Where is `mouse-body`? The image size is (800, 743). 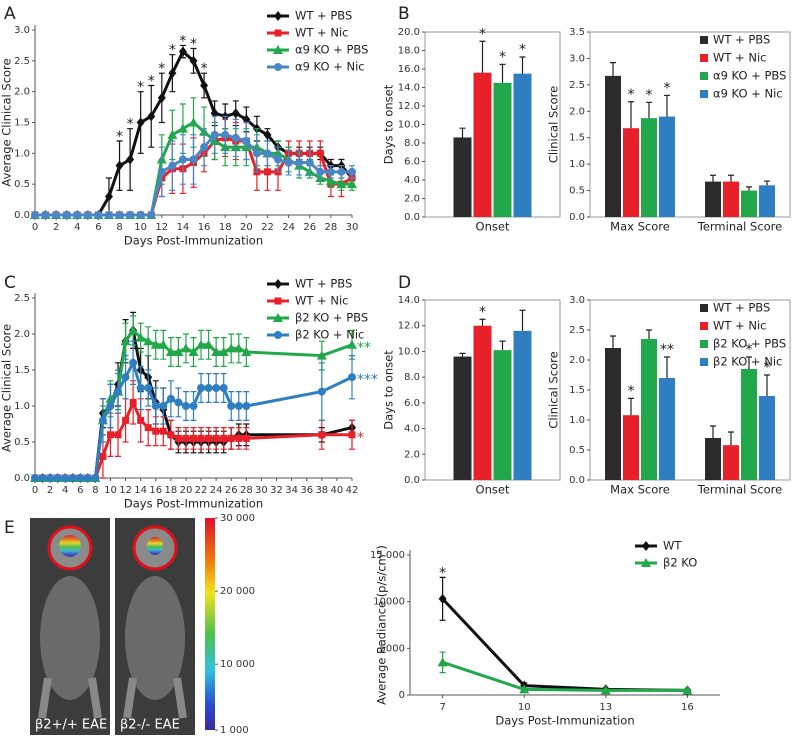 mouse-body is located at coordinates (70, 638).